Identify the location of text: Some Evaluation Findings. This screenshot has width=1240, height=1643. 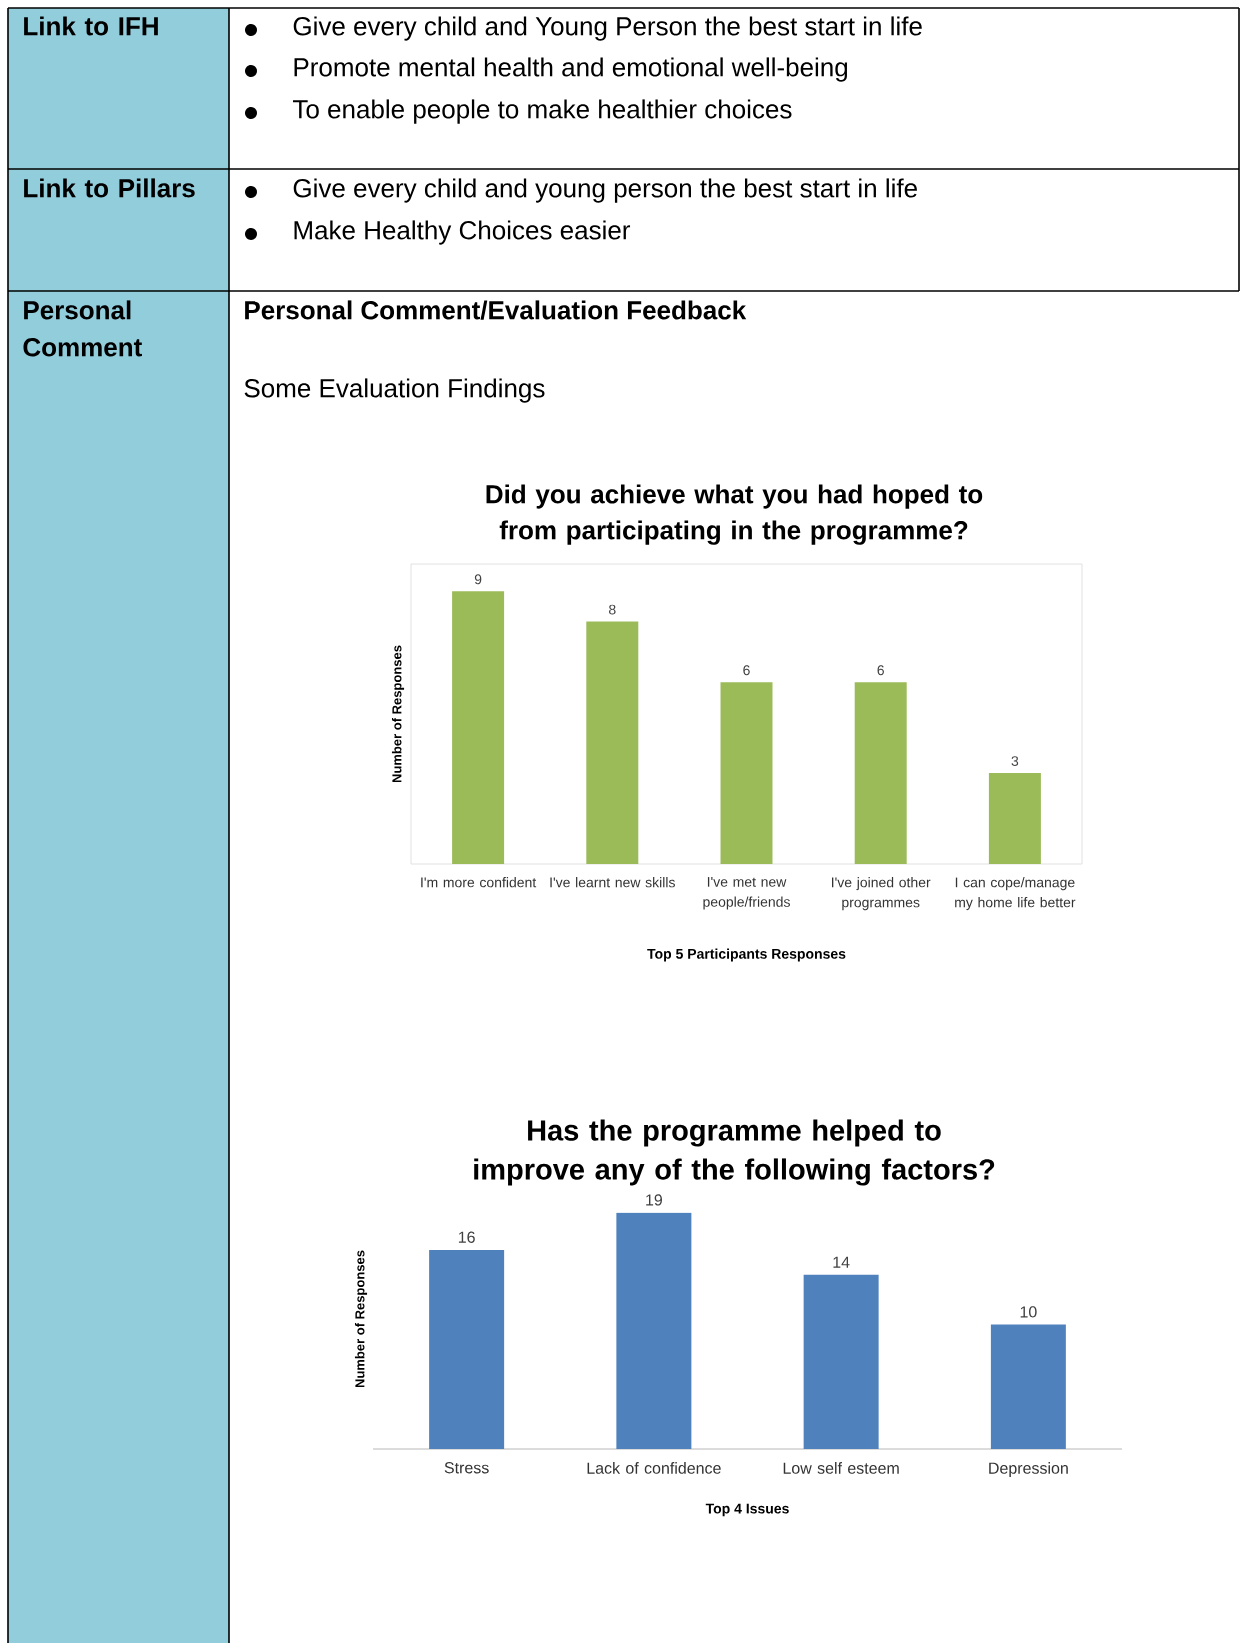
(394, 390).